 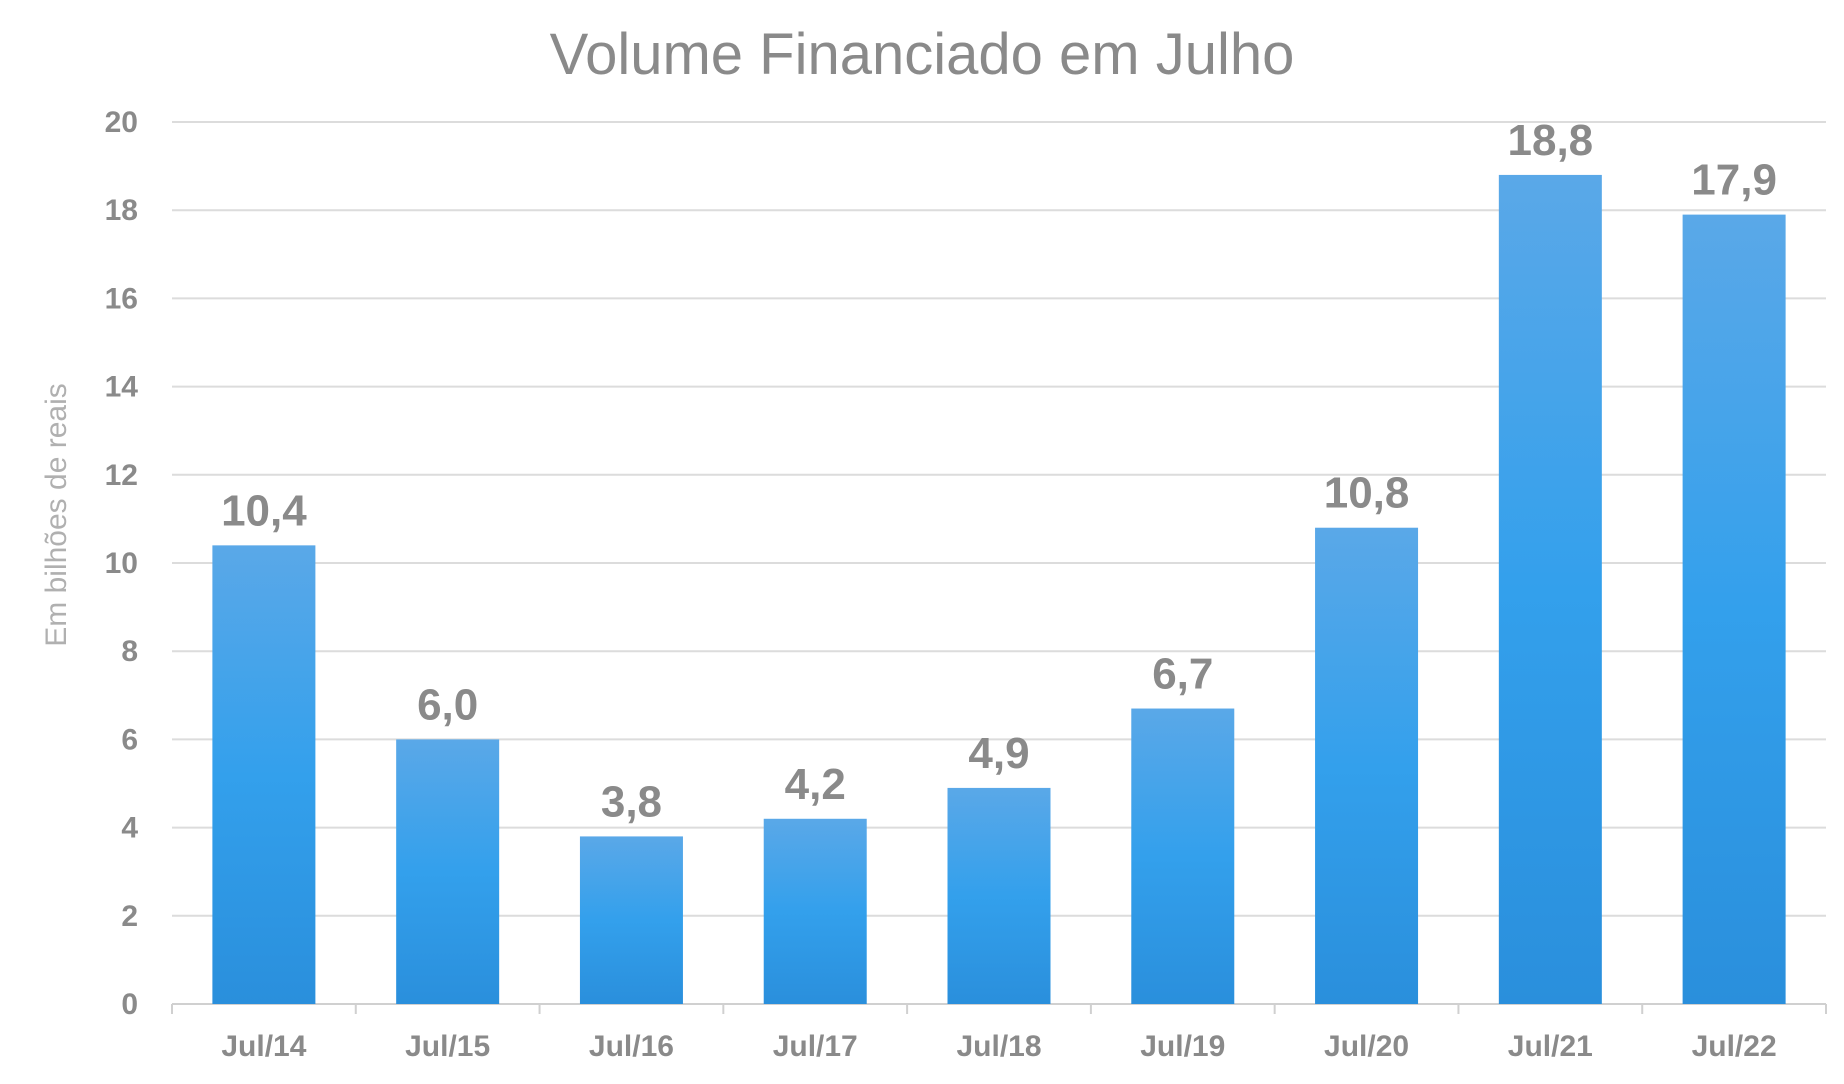 I want to click on y-tick-label: 20, so click(x=121, y=122).